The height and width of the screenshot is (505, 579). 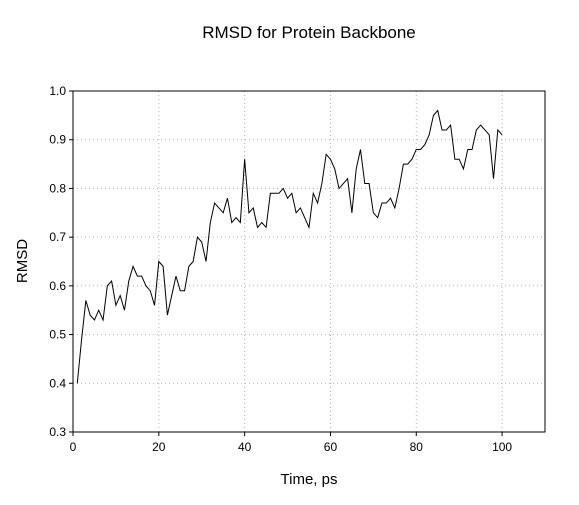 I want to click on y-axis-title: RMSD, so click(x=22, y=261).